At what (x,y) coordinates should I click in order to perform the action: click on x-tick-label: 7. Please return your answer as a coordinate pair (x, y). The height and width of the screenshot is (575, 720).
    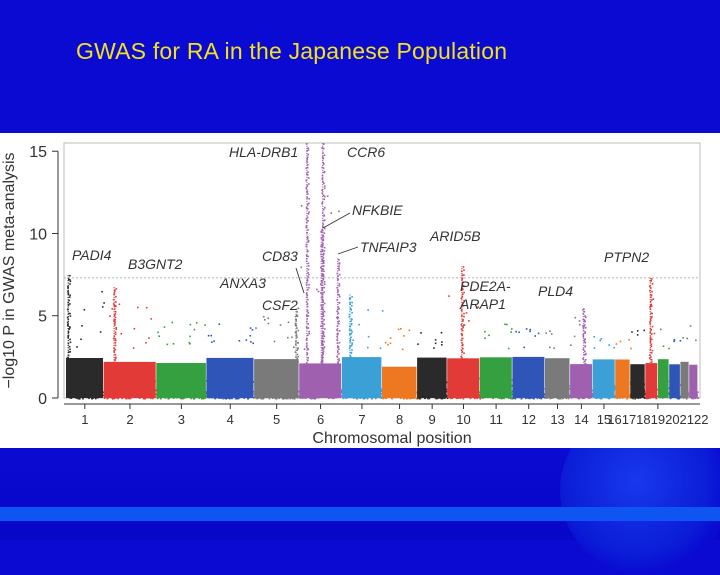
    Looking at the image, I should click on (361, 419).